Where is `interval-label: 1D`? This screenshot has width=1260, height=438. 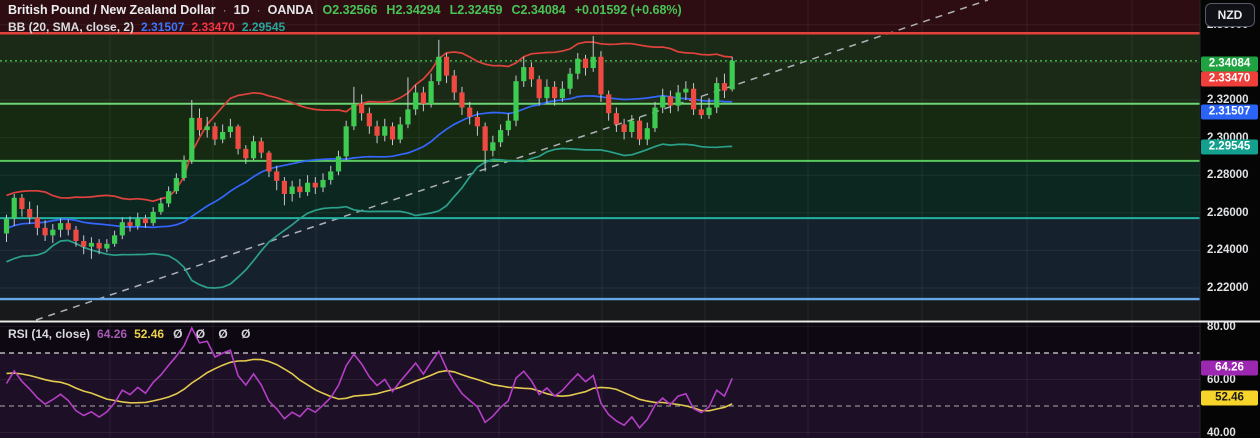 interval-label: 1D is located at coordinates (241, 10).